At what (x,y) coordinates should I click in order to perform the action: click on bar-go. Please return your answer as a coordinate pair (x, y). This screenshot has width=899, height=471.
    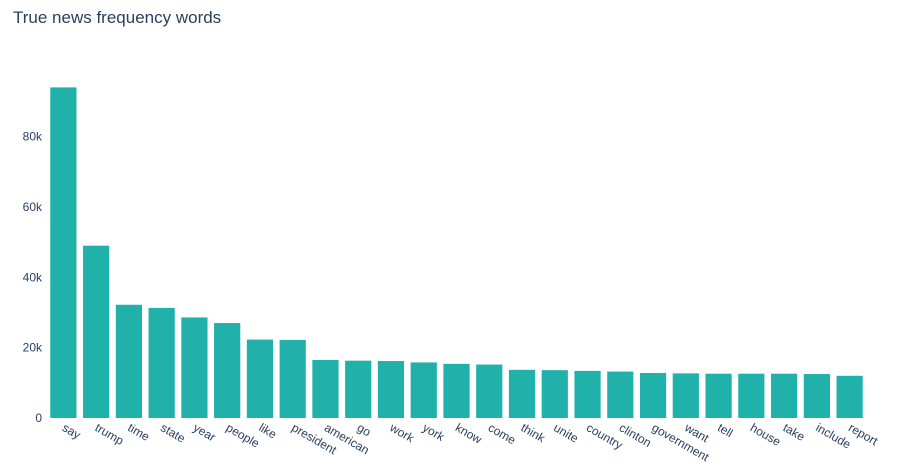
    Looking at the image, I should click on (358, 389).